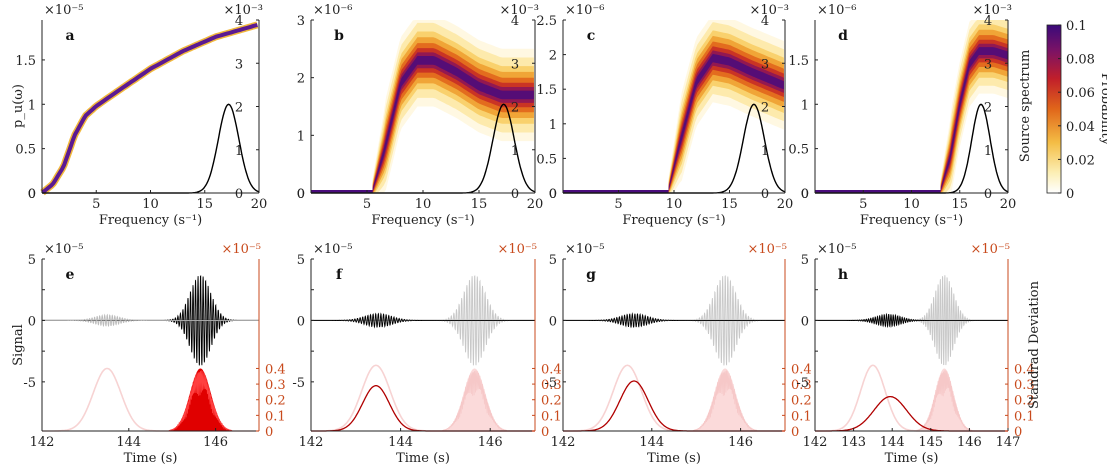 The width and height of the screenshot is (1107, 472). Describe the element at coordinates (1080, 93) in the screenshot. I see `colorbar-tick-label: 0.06` at that location.